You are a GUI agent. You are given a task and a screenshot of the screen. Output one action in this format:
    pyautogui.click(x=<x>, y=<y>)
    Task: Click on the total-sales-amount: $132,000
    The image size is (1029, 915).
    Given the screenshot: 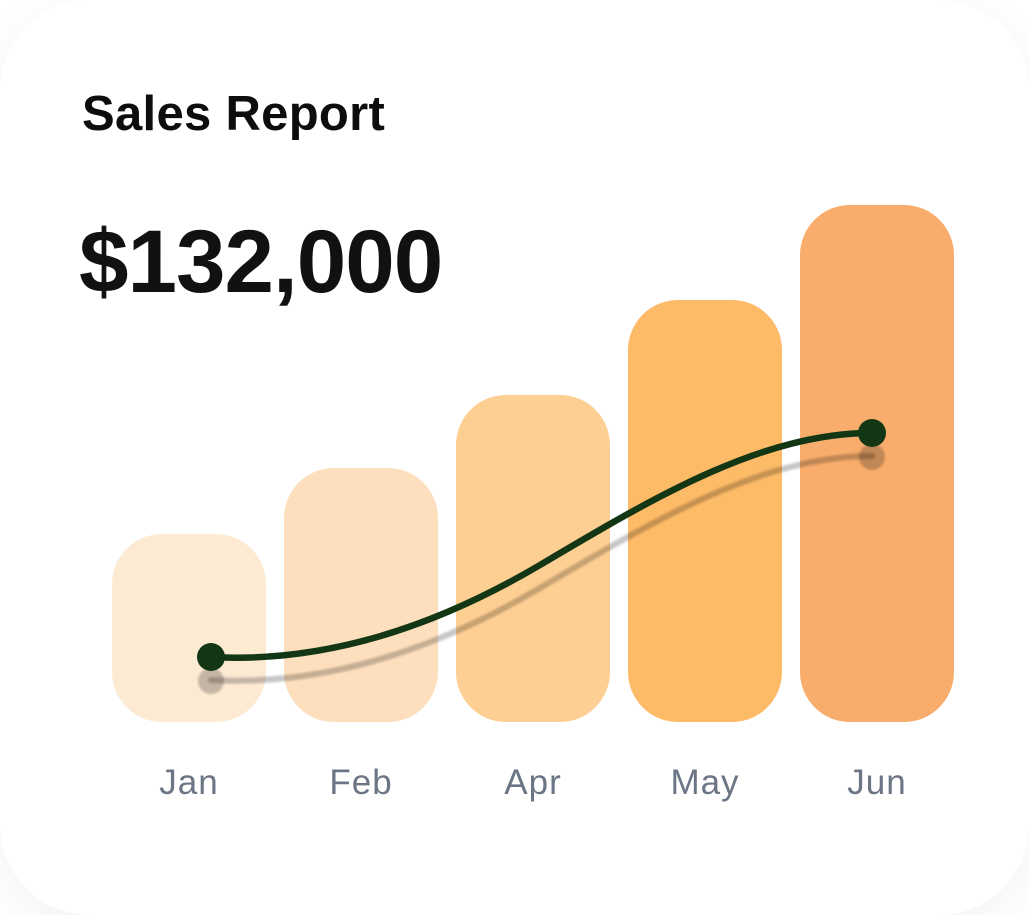 What is the action you would take?
    pyautogui.click(x=261, y=261)
    